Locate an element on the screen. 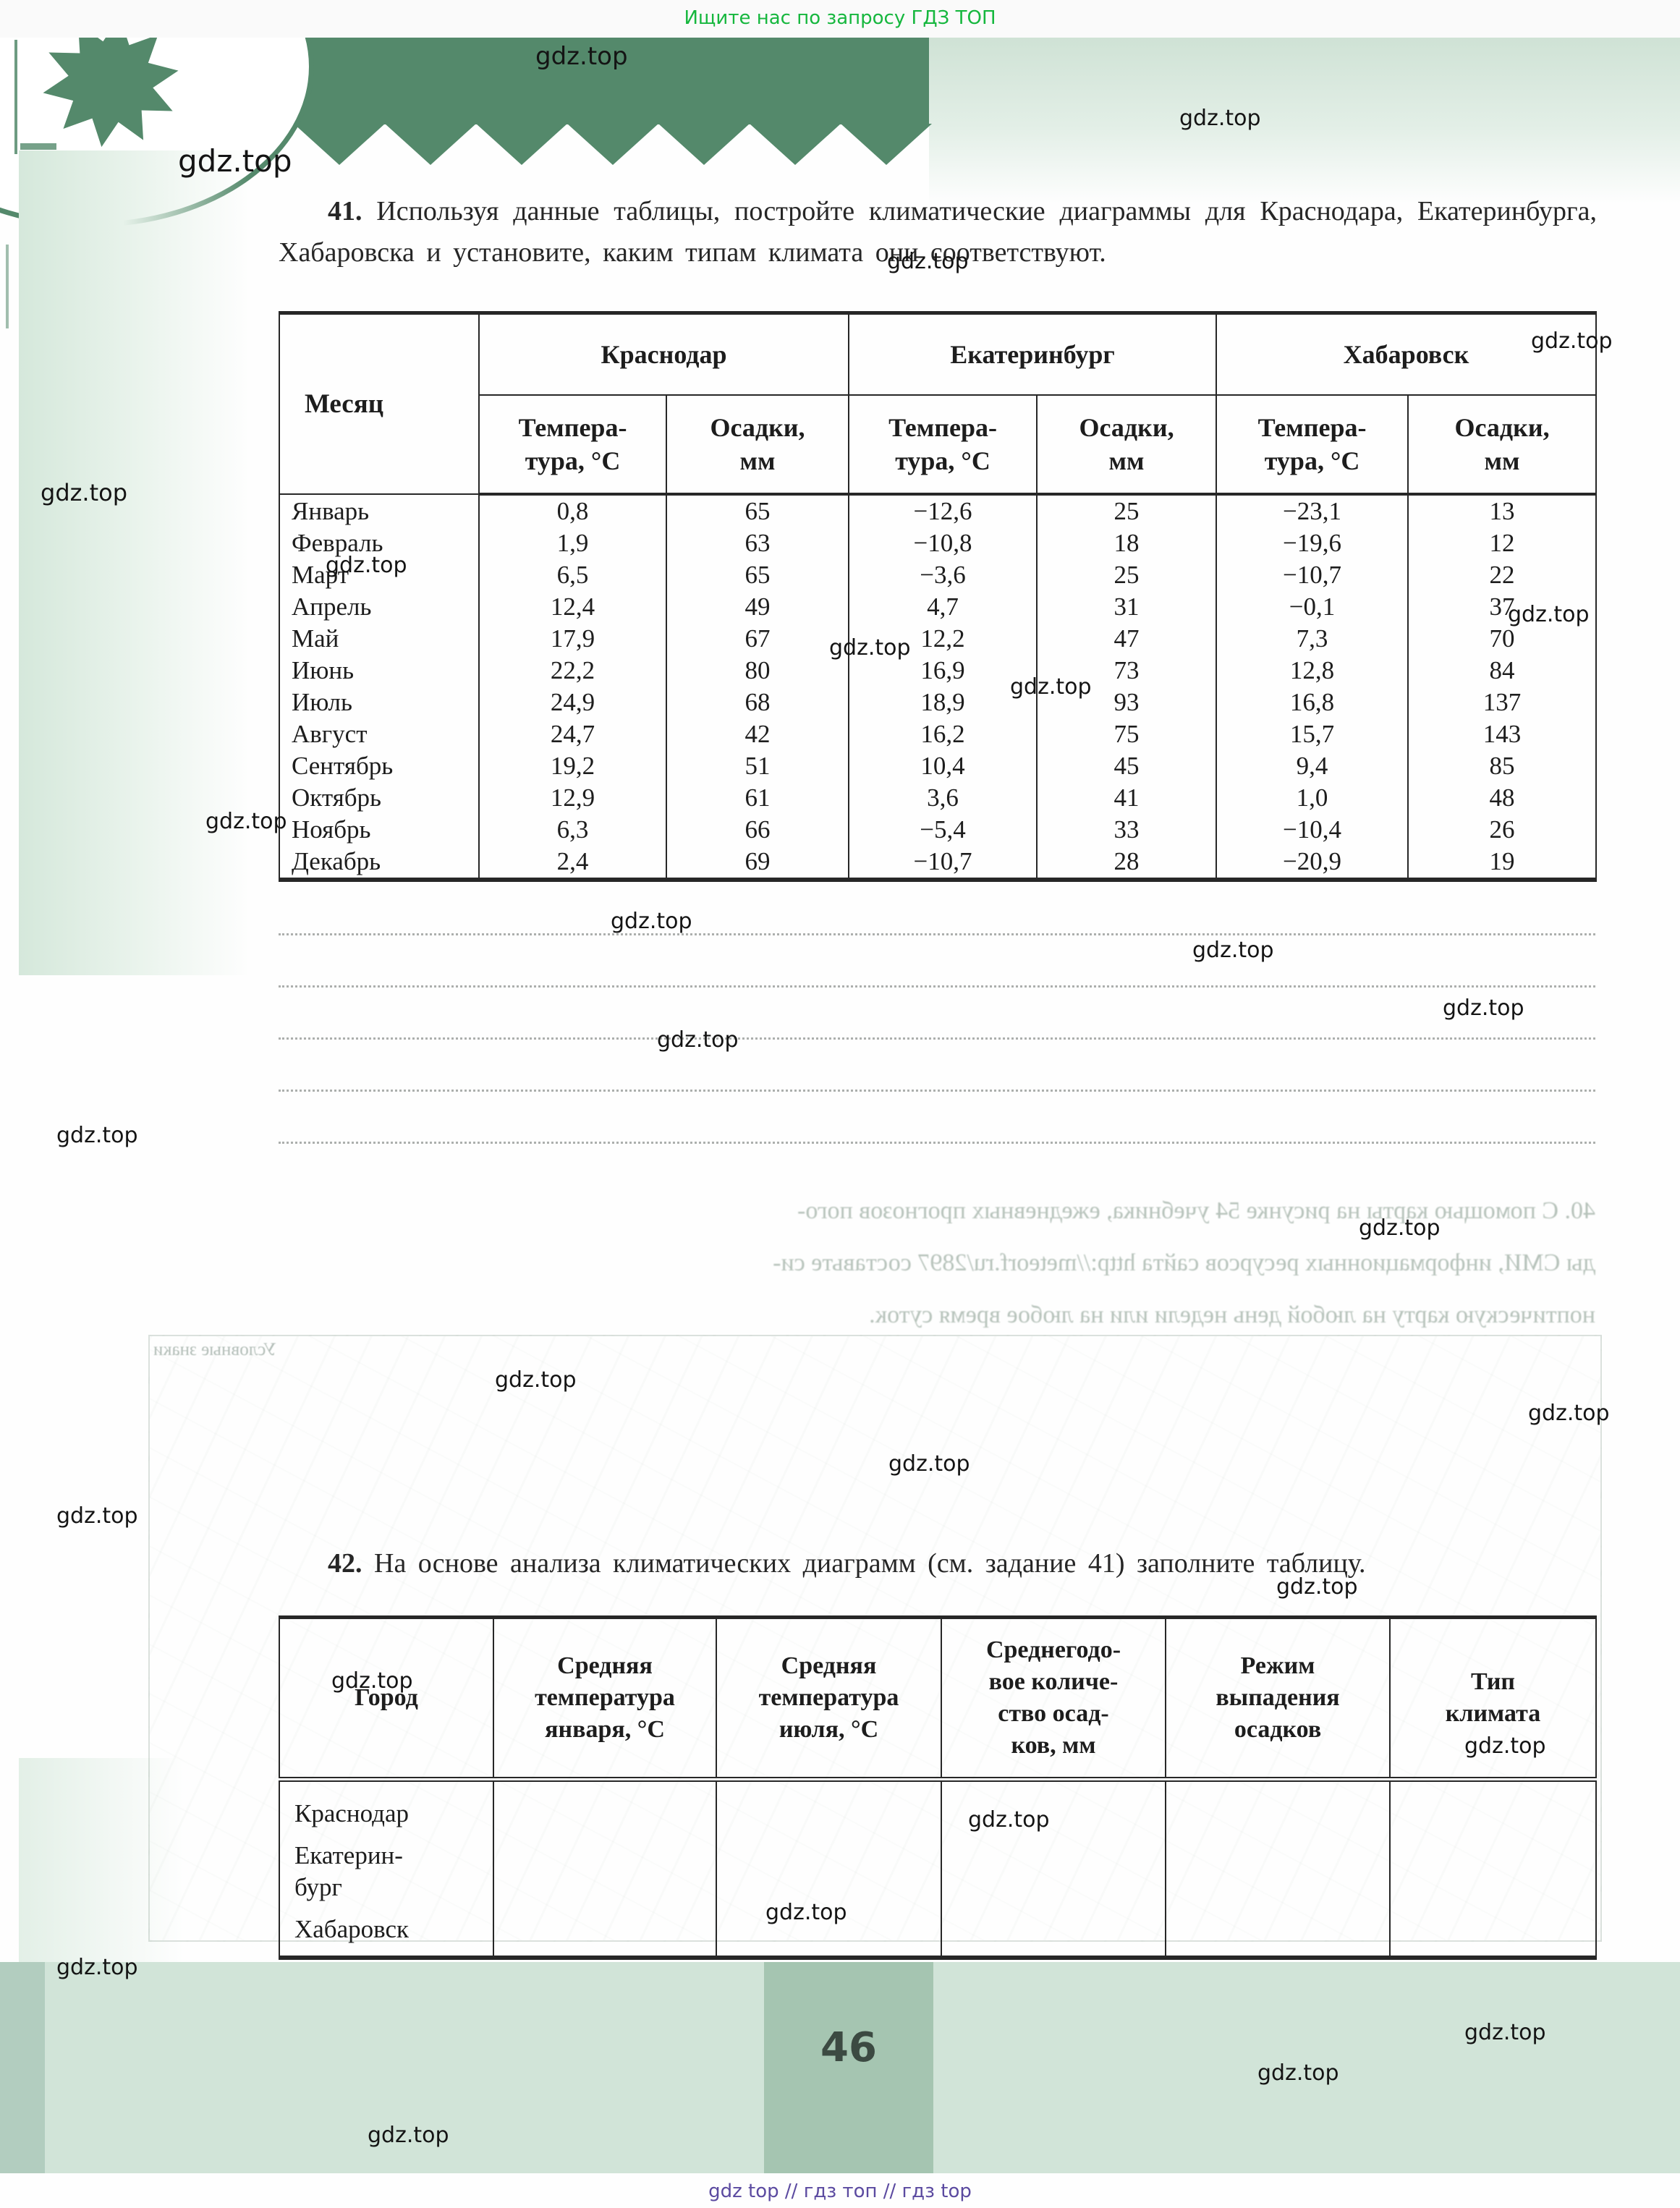 This screenshot has width=1680, height=2208. cell: Апрель is located at coordinates (379, 607).